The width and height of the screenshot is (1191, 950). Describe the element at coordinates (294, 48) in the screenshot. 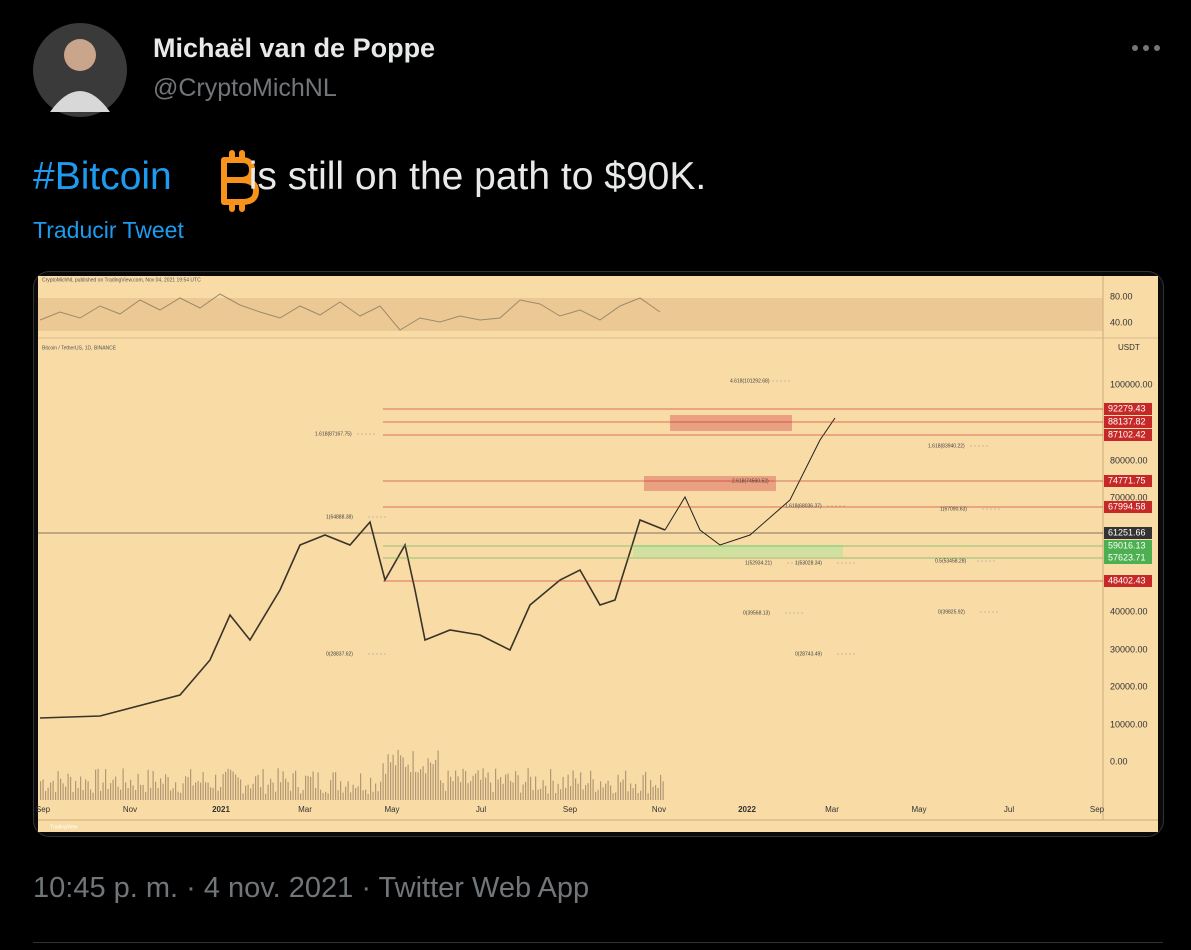

I see `author-name: Michaël van de Poppe` at that location.